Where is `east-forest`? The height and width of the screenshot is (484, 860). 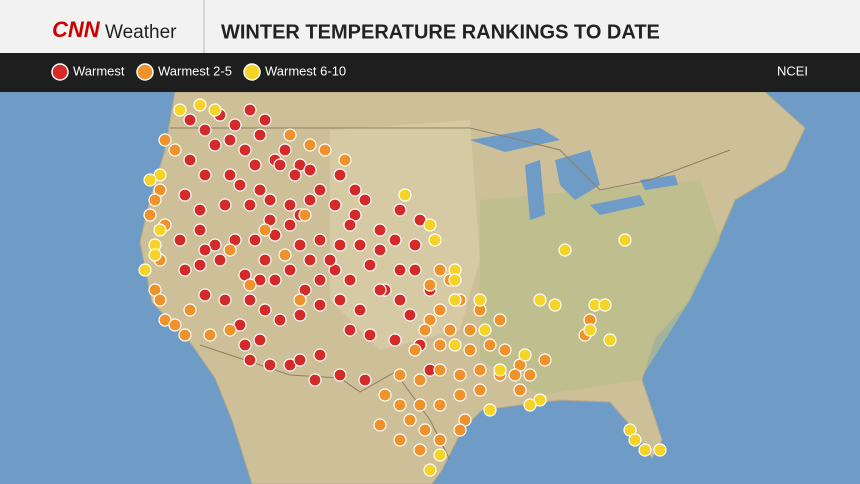
east-forest is located at coordinates (600, 287).